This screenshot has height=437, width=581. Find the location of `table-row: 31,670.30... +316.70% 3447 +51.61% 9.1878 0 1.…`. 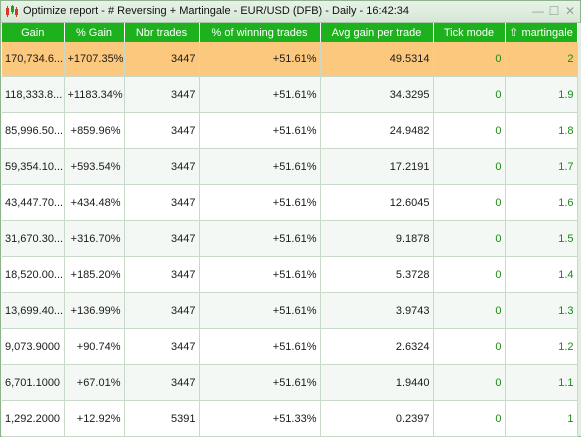

table-row: 31,670.30... +316.70% 3447 +51.61% 9.1878 0 1.… is located at coordinates (290, 238).